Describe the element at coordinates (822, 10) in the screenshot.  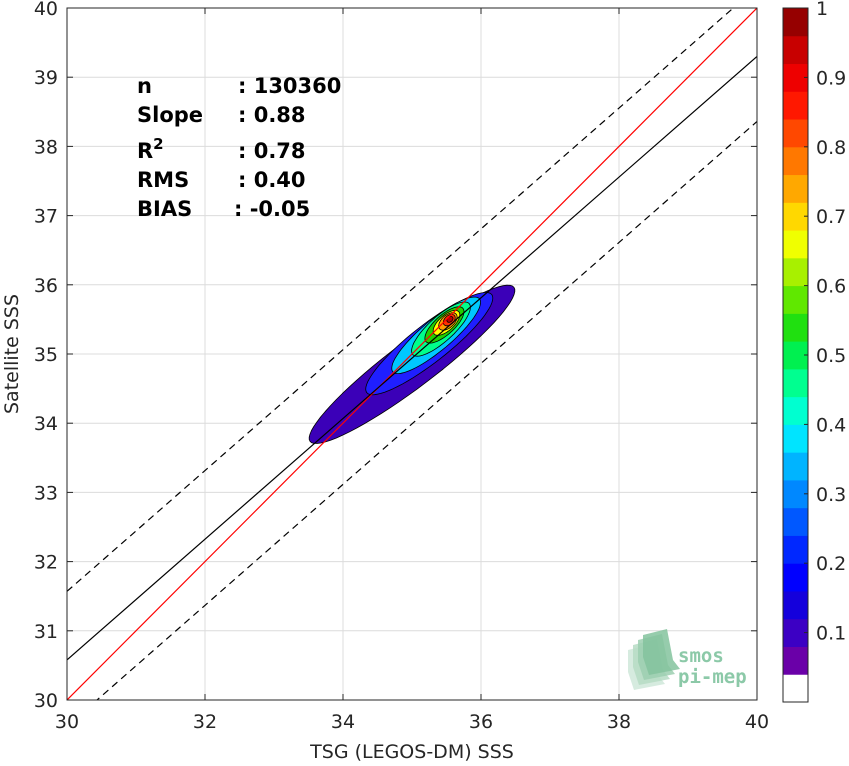
I see `colorbar-tick-label: 1` at that location.